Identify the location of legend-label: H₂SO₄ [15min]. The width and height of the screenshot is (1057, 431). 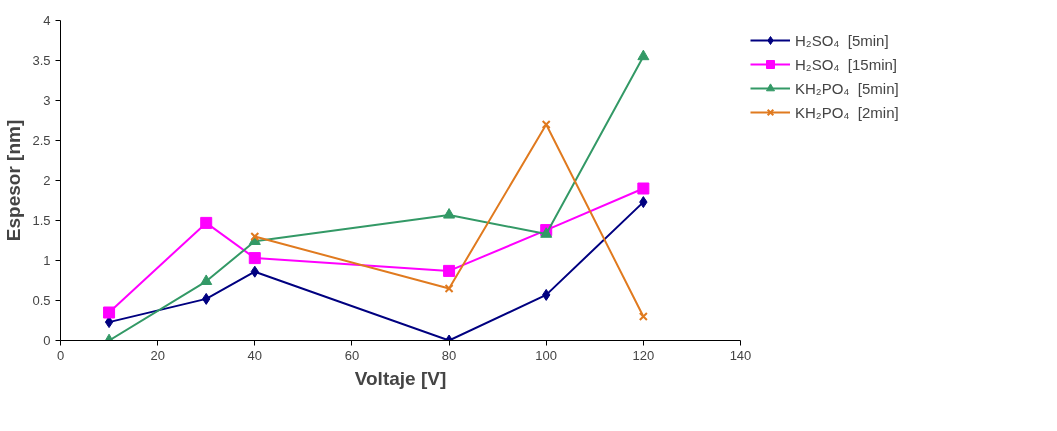
(846, 64).